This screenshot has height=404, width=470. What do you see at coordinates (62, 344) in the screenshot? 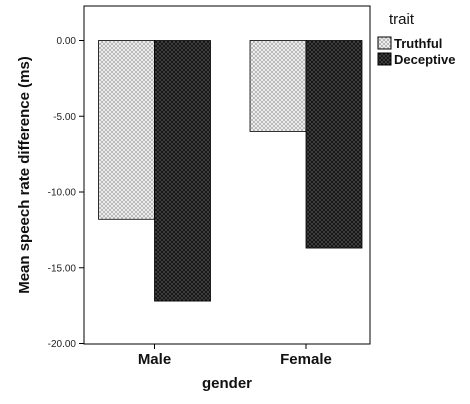
I see `y-tick-label: -20.00` at bounding box center [62, 344].